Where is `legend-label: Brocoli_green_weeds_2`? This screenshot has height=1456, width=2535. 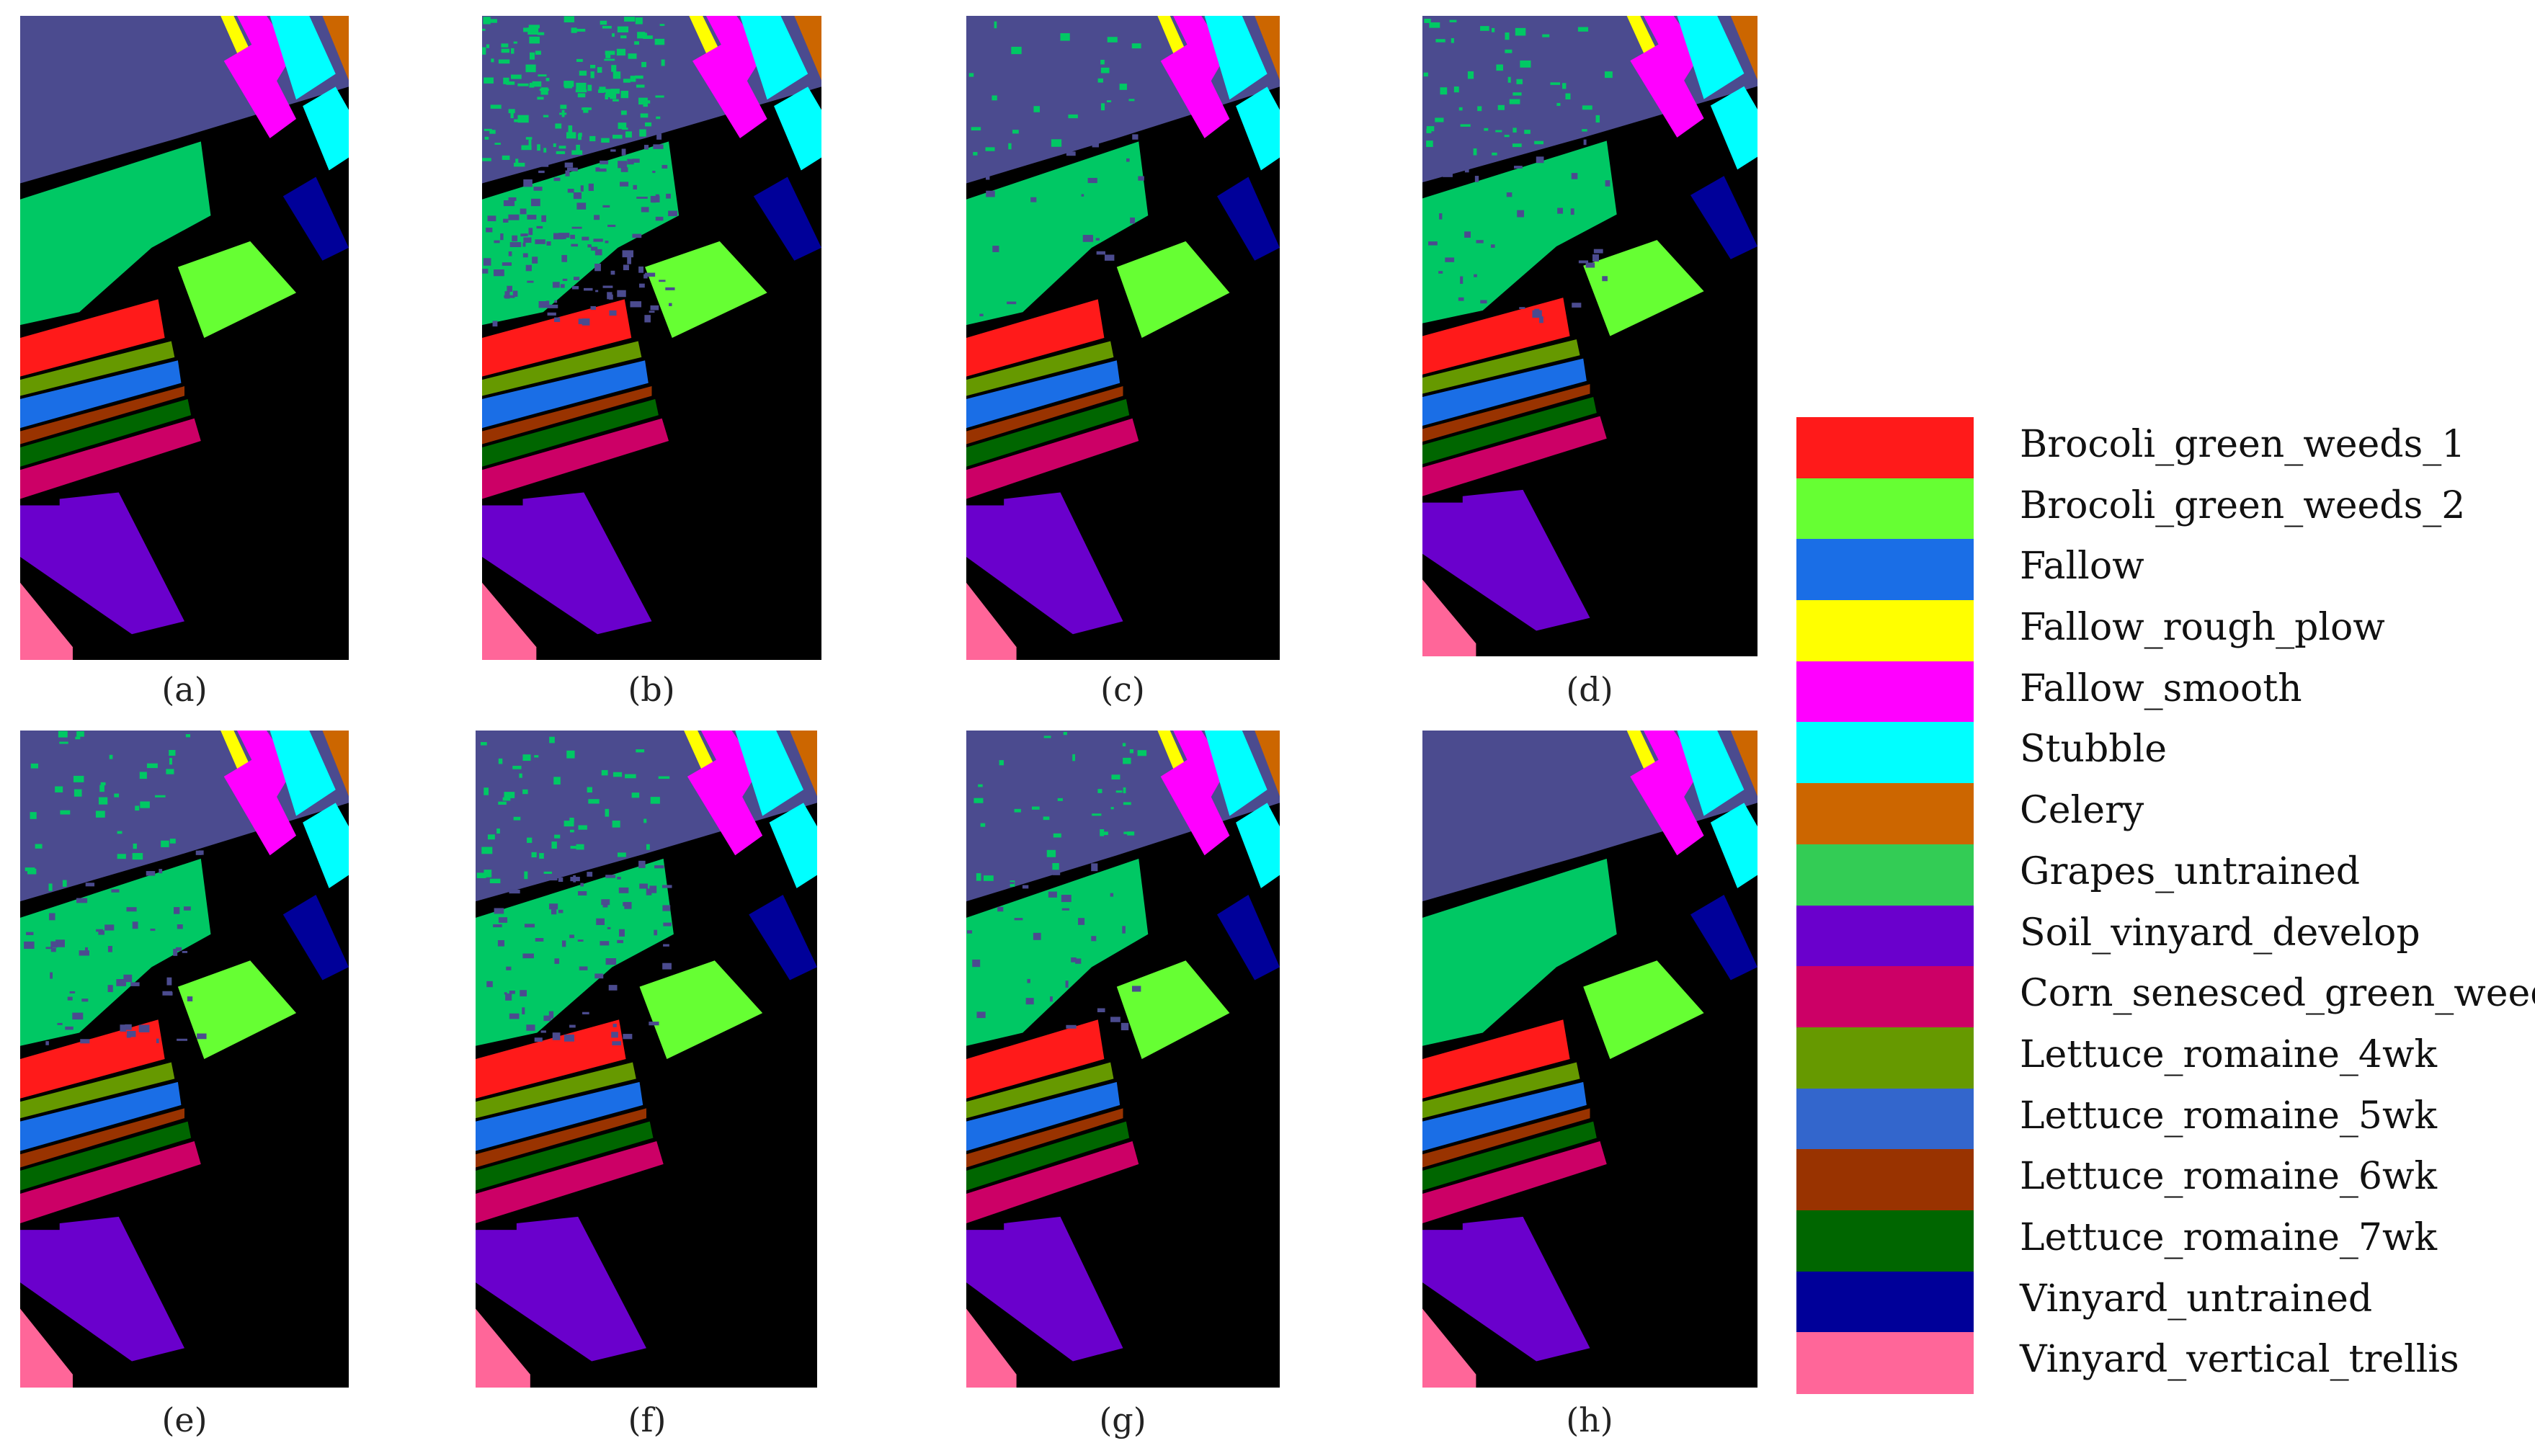 legend-label: Brocoli_green_weeds_2 is located at coordinates (2243, 505).